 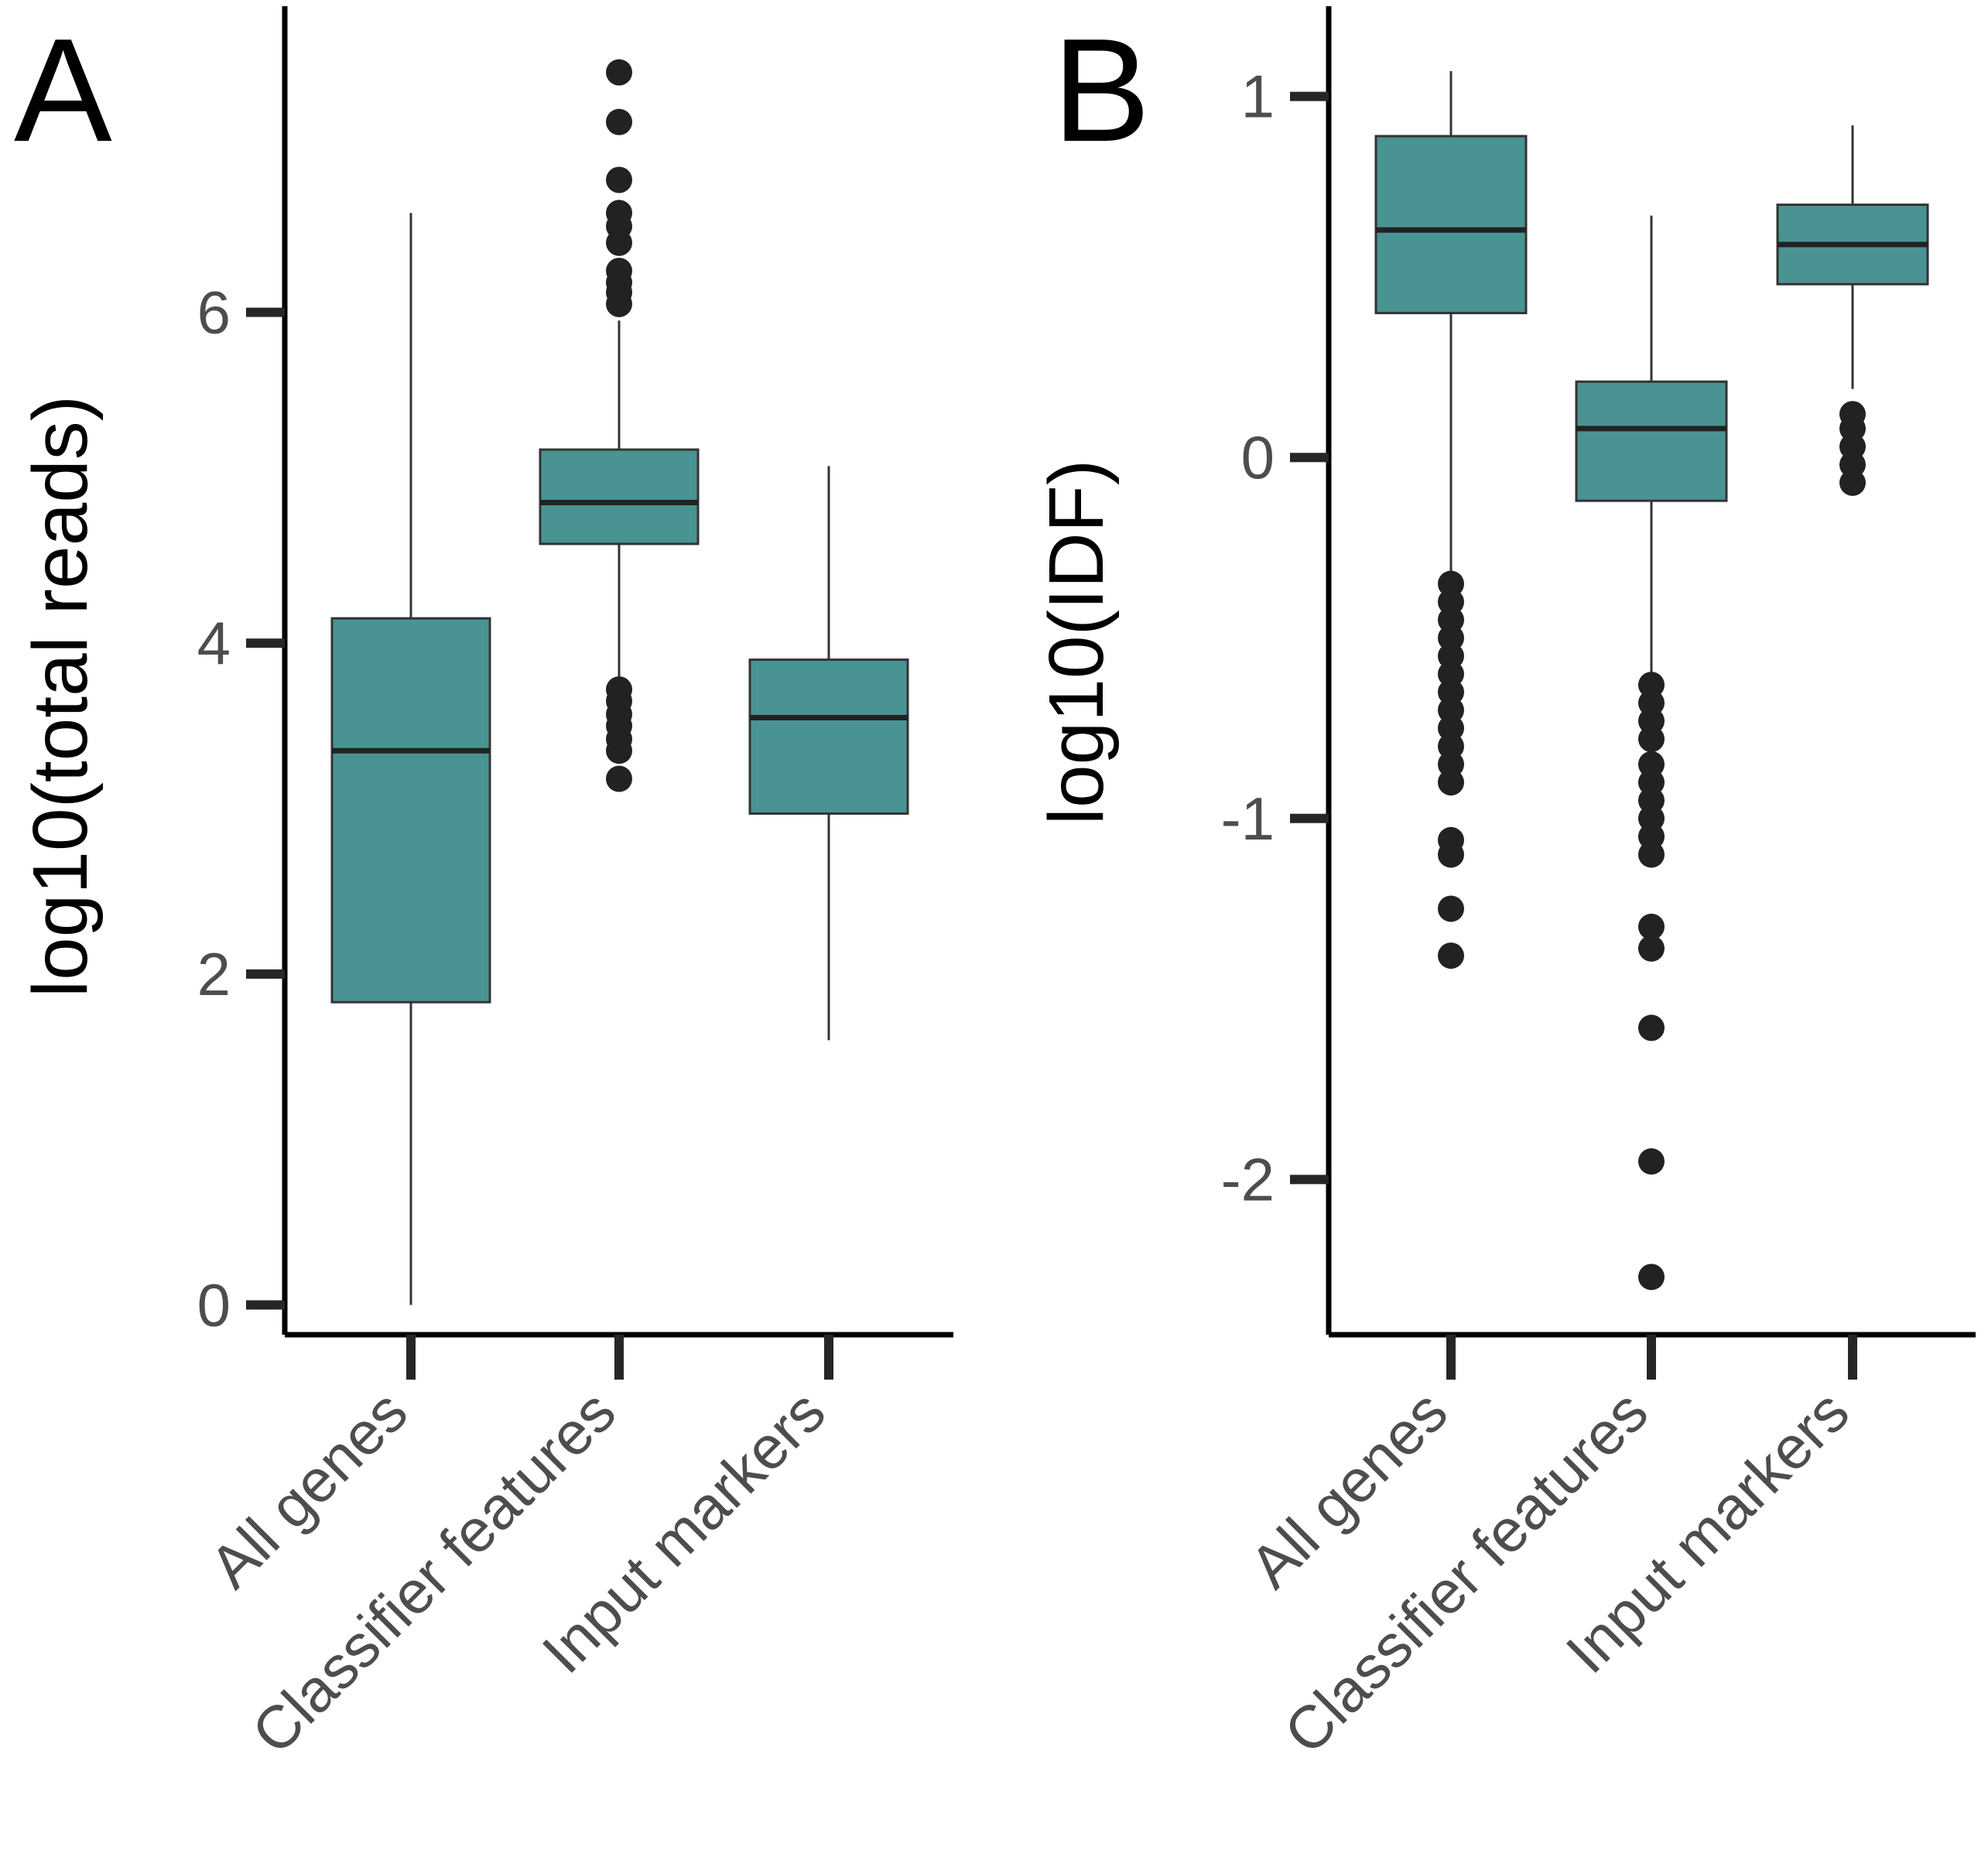 I want to click on y-tick-label: 6, so click(x=214, y=313).